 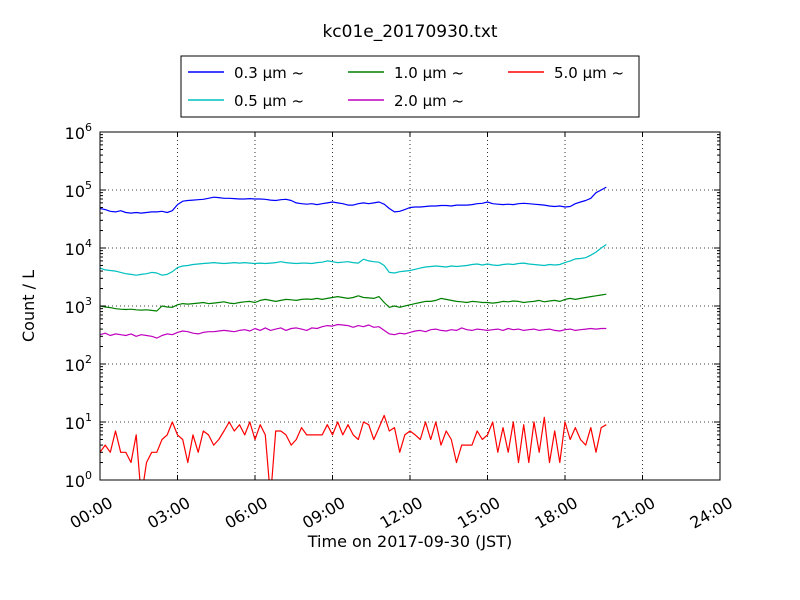 I want to click on x-axis-label: Time on 2017-09-30 (JST), so click(x=409, y=541).